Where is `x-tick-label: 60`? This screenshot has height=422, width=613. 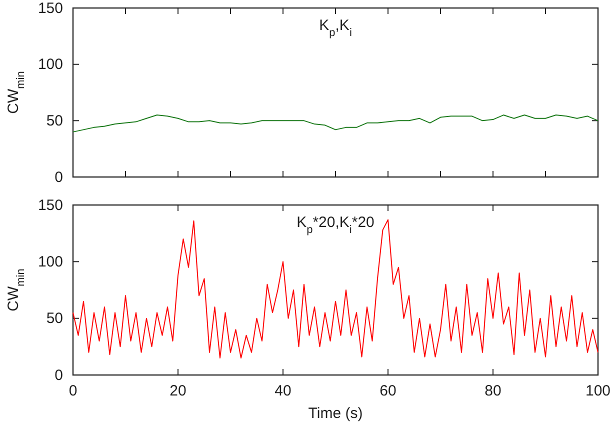 x-tick-label: 60 is located at coordinates (388, 391).